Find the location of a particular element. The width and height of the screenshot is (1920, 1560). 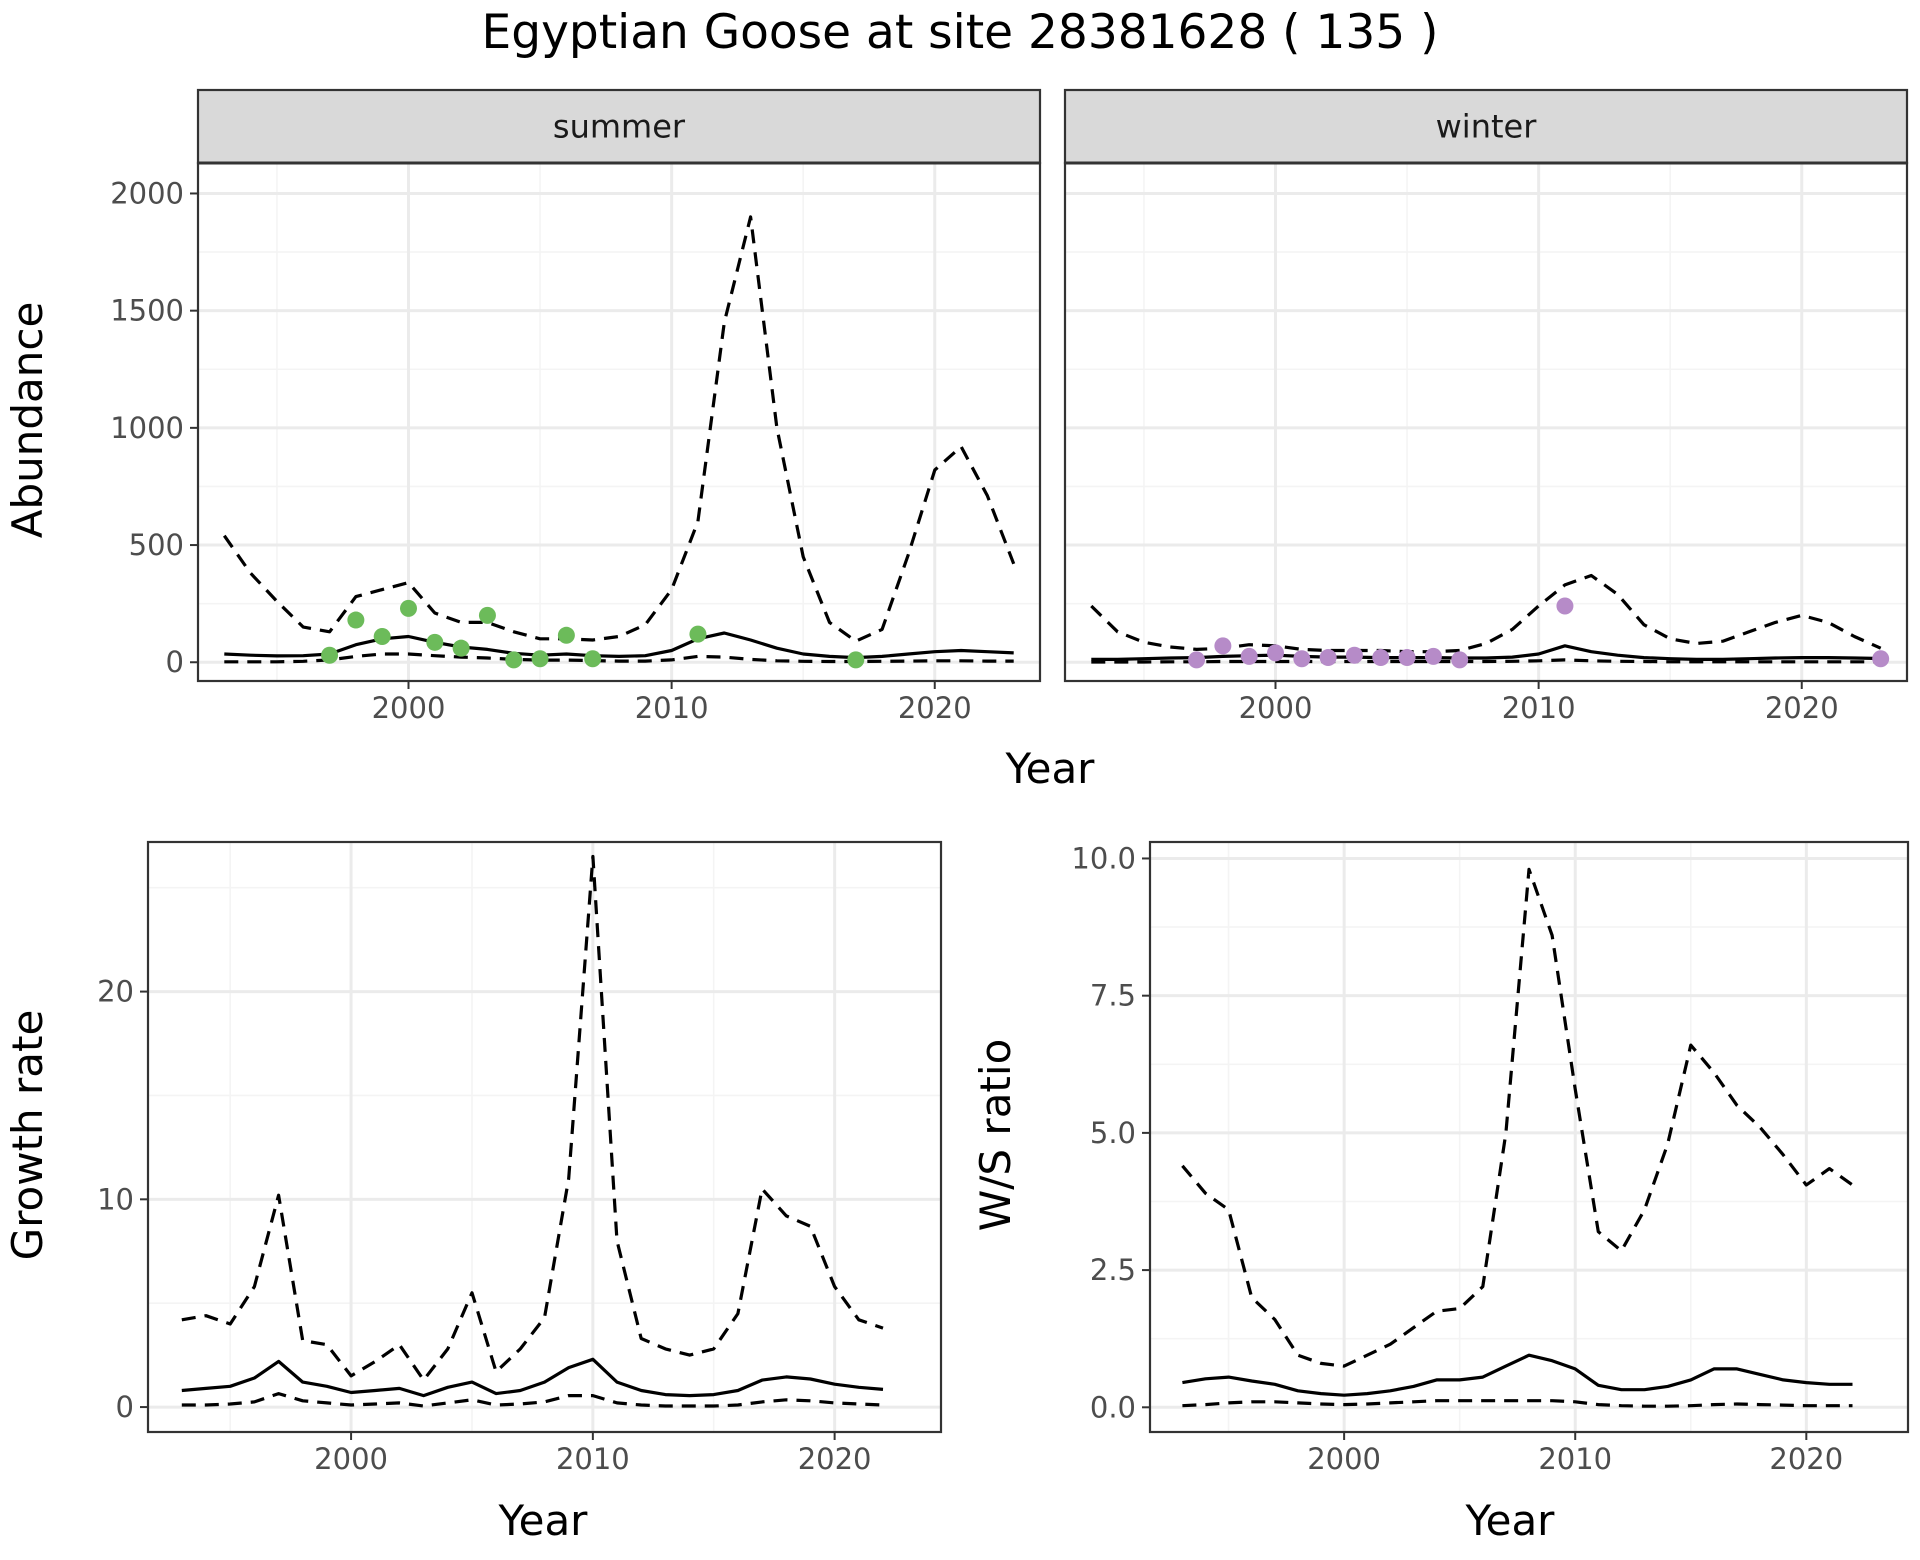

winter-strip is located at coordinates (1486, 126).